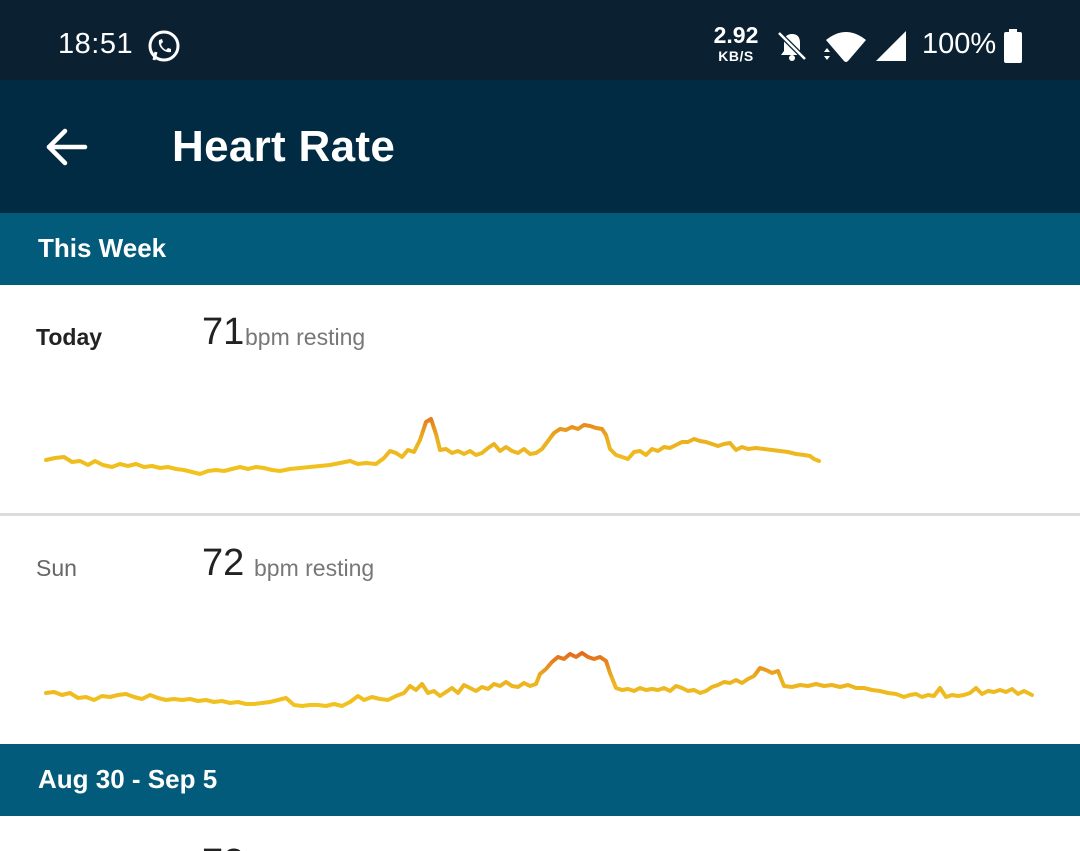 This screenshot has height=851, width=1080. Describe the element at coordinates (69, 337) in the screenshot. I see `day-label: Today` at that location.